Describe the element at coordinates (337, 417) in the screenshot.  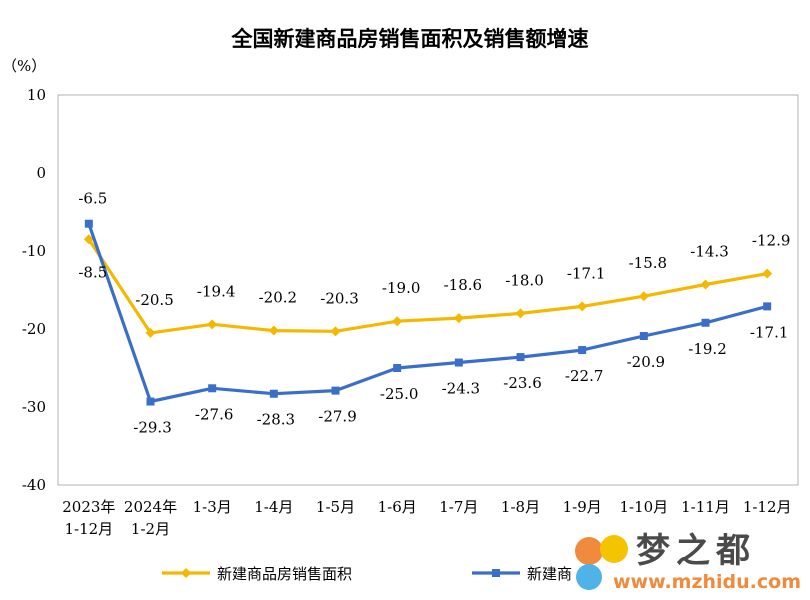
I see `data-label: -27.9` at that location.